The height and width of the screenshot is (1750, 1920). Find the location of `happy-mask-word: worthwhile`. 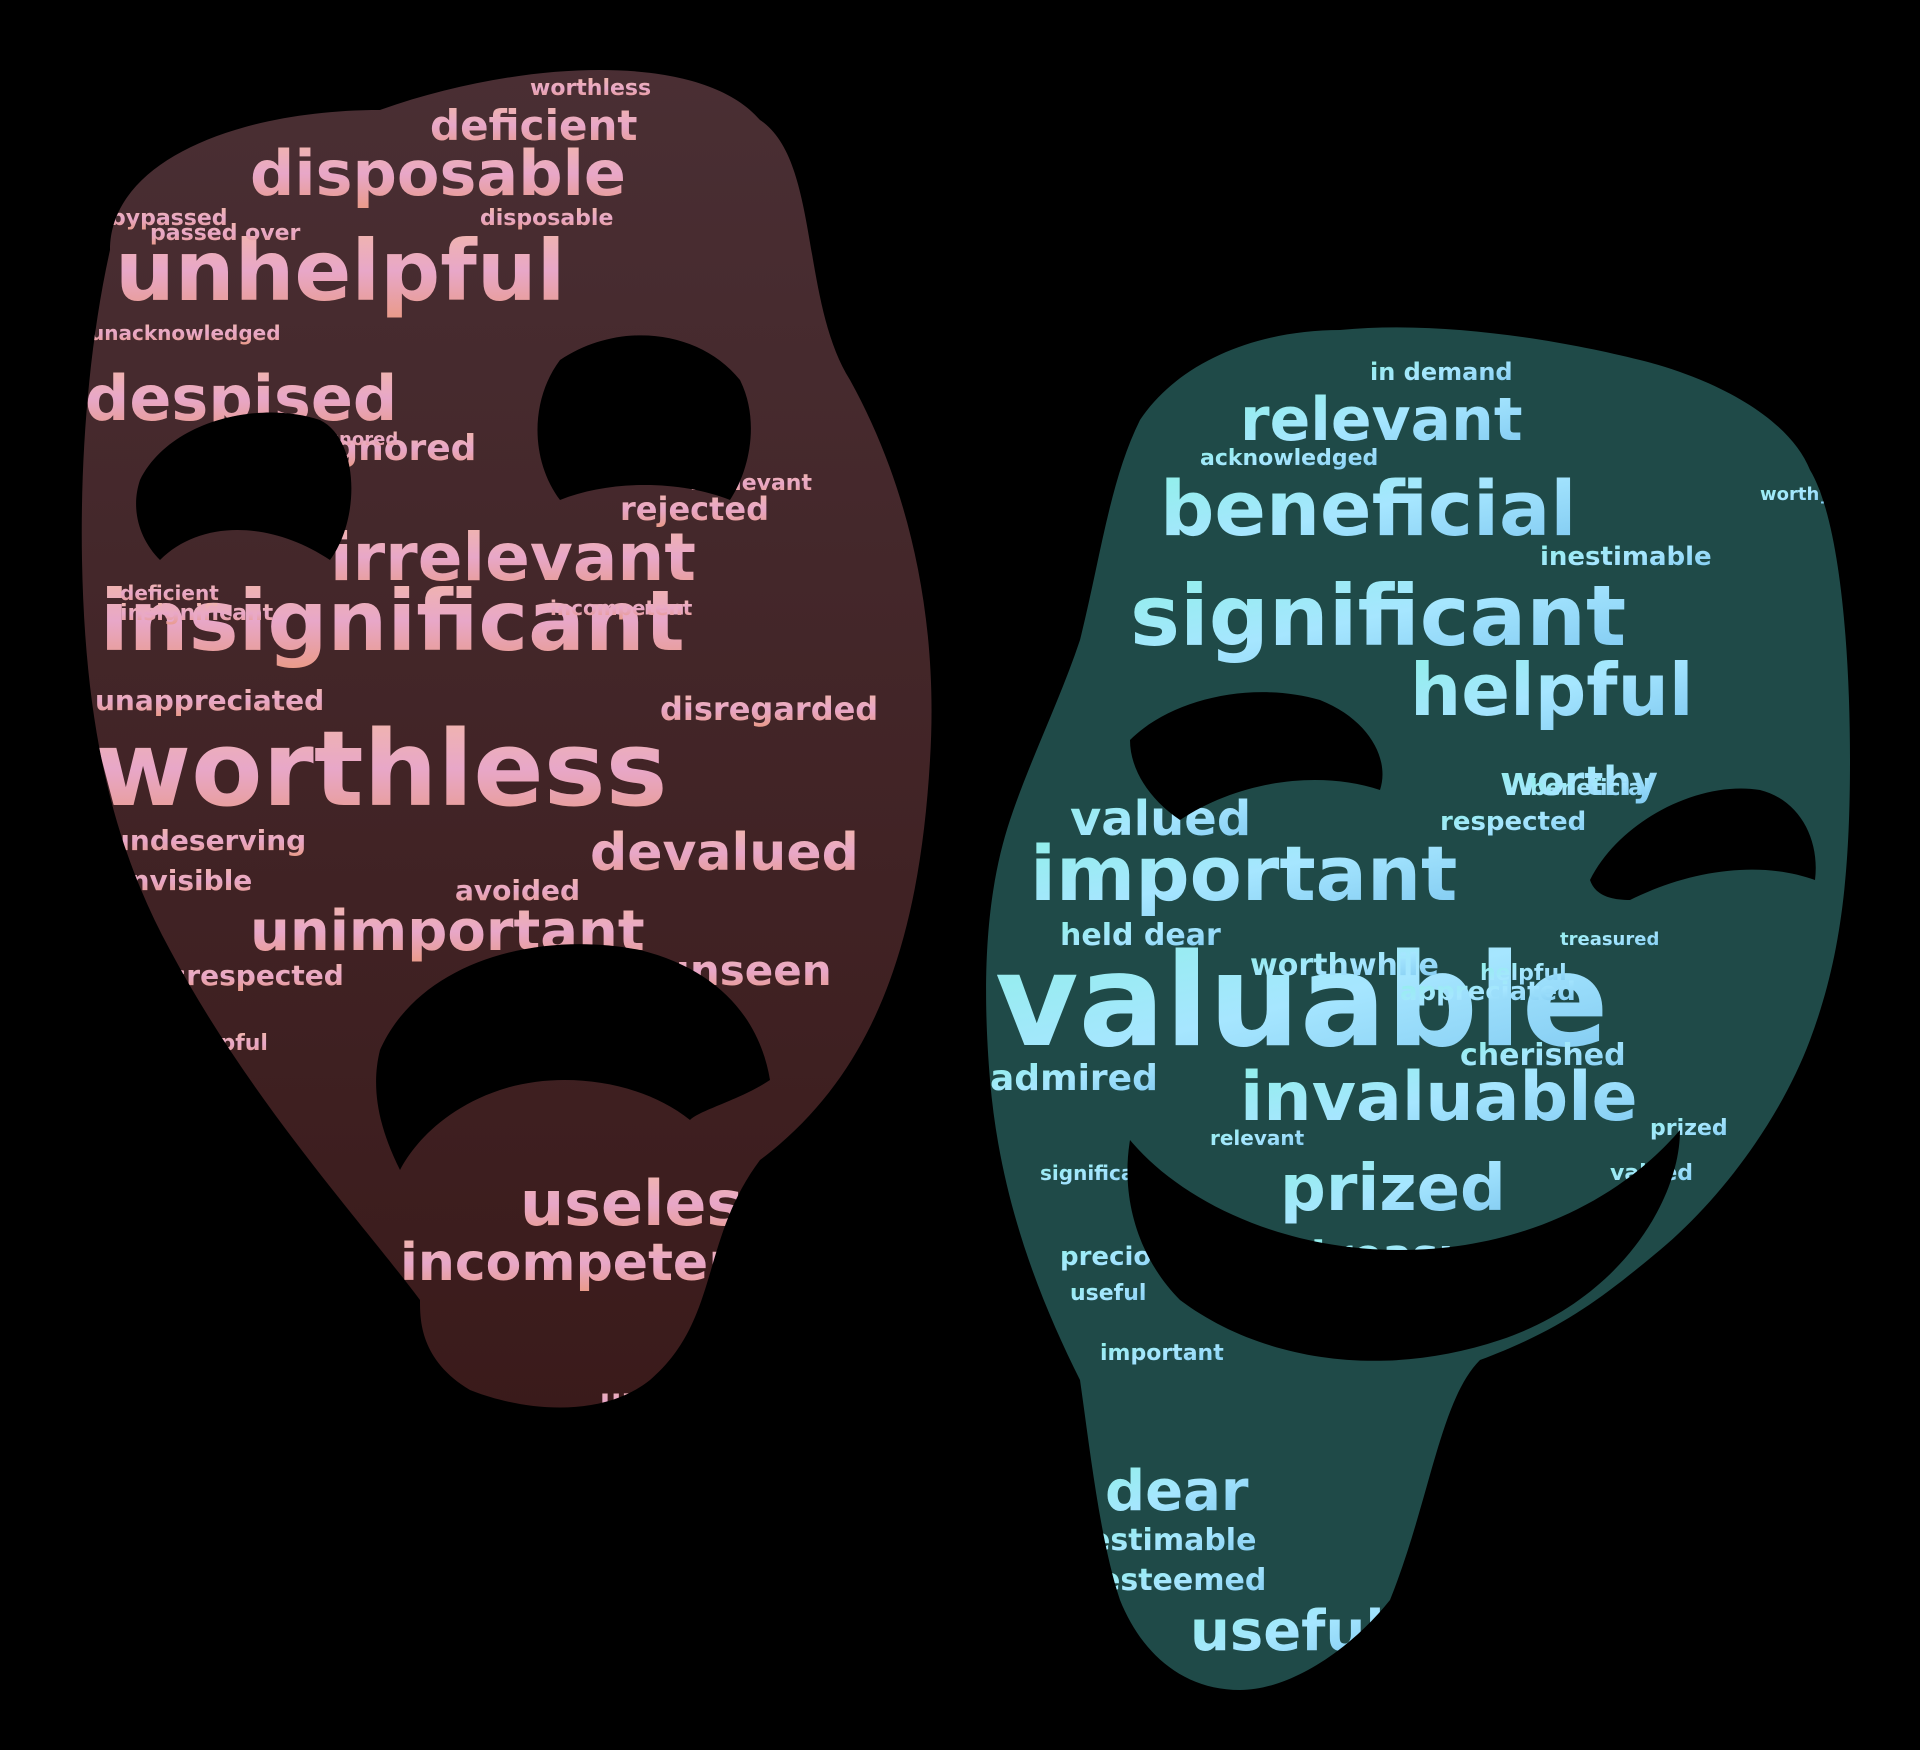

happy-mask-word: worthwhile is located at coordinates (1344, 965).